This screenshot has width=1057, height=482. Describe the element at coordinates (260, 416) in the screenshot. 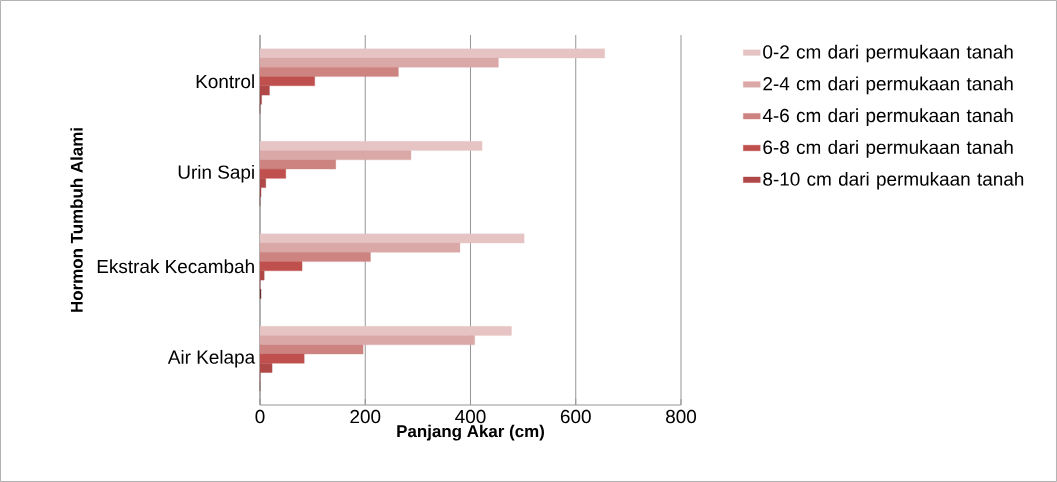

I see `x-tick-label: 0` at that location.